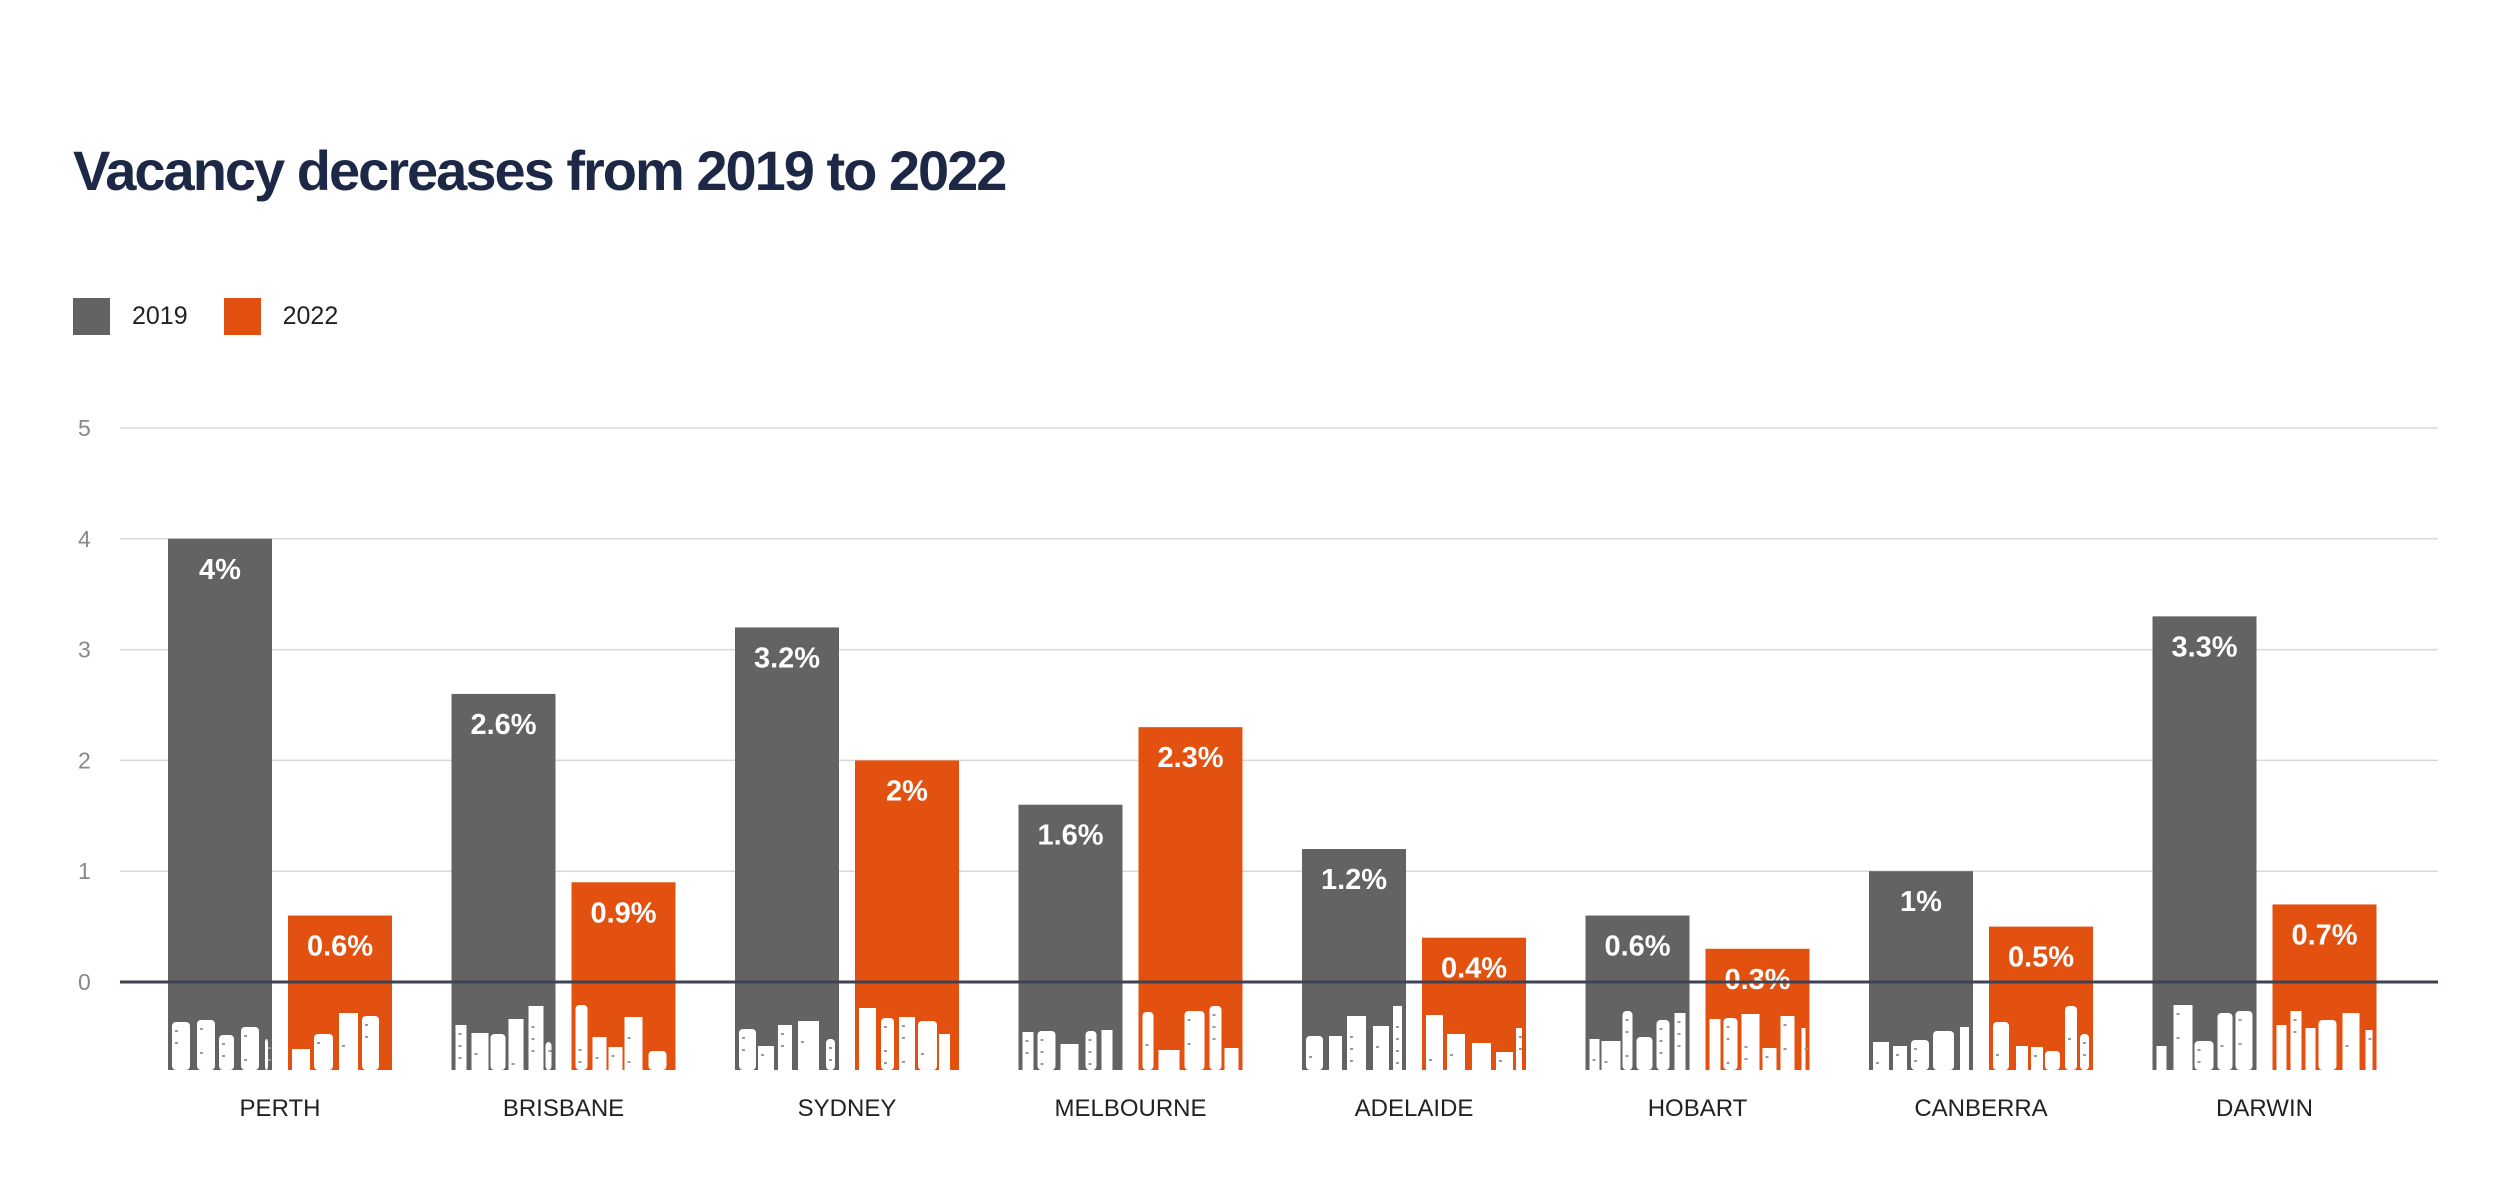 The image size is (2500, 1200). I want to click on bar-group-2019-sydney, so click(787, 848).